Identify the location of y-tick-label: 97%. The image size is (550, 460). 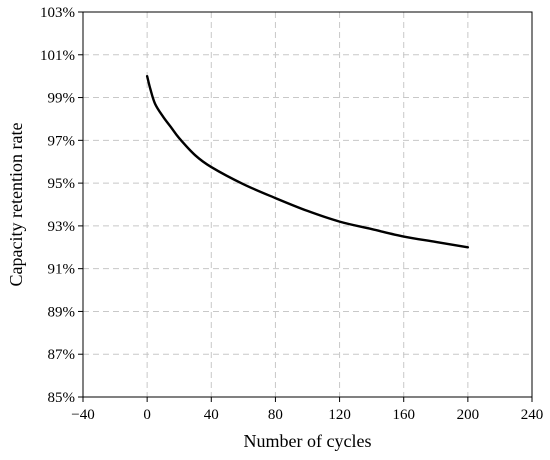
(62, 141).